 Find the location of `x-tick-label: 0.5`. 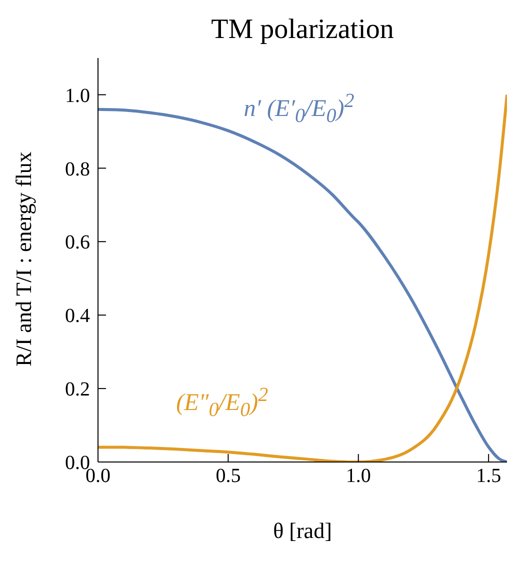

x-tick-label: 0.5 is located at coordinates (228, 476).